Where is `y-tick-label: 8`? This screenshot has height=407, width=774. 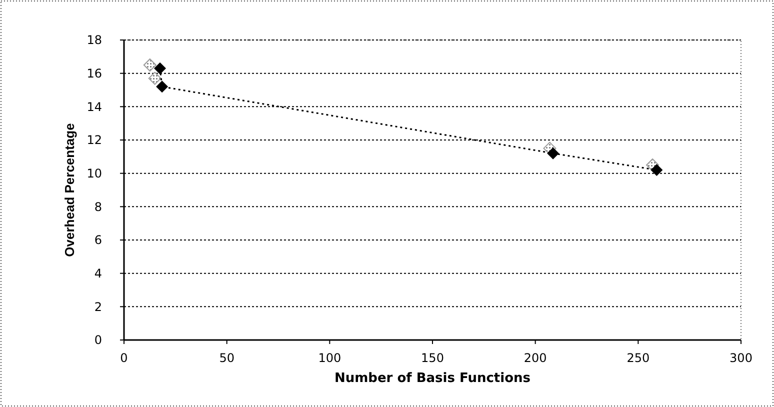
y-tick-label: 8 is located at coordinates (98, 207).